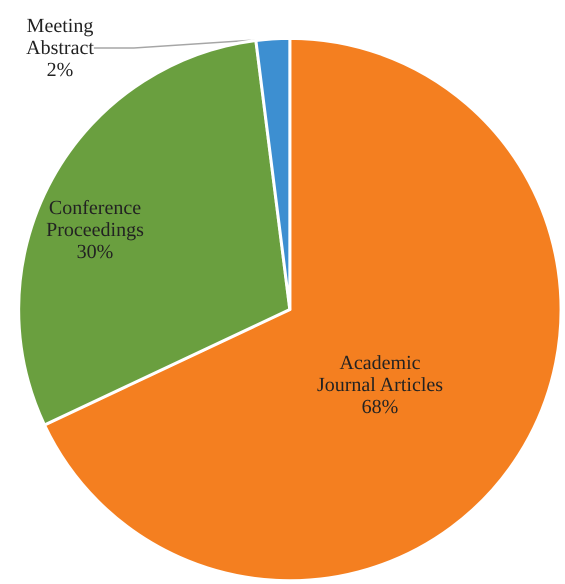 The width and height of the screenshot is (565, 584). I want to click on data-label: 68%, so click(380, 407).